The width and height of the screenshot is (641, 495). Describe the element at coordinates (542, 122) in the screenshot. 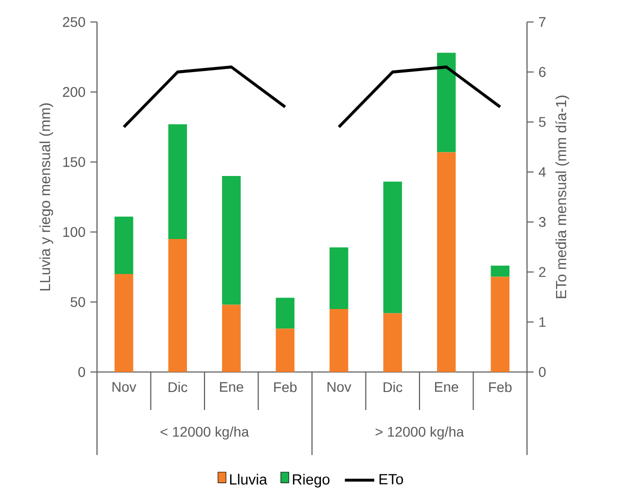

I see `y2-tick-label: 5` at that location.